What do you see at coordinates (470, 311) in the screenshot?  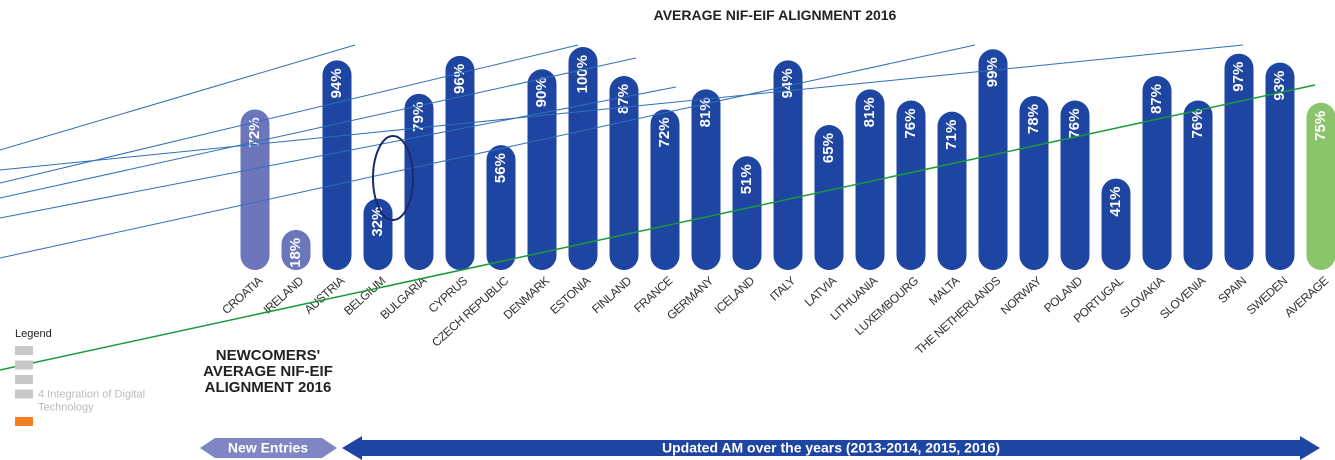 I see `x-tick-label: CZECH REPUBLIC` at bounding box center [470, 311].